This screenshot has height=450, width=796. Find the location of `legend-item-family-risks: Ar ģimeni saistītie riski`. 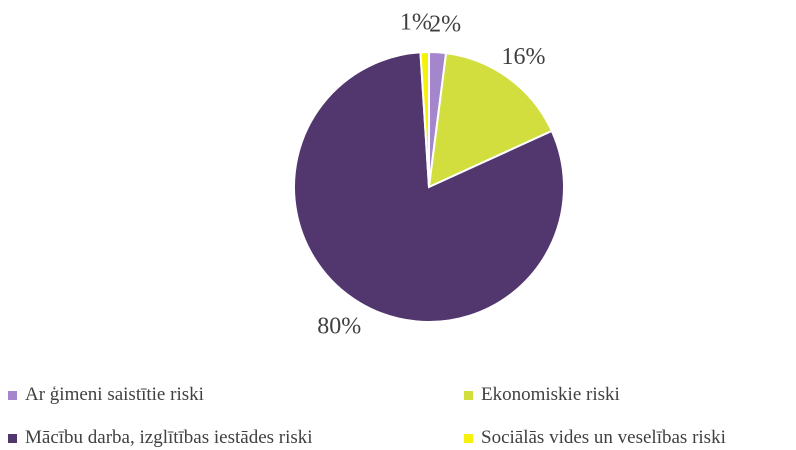

legend-item-family-risks: Ar ģimeni saistītie riski is located at coordinates (106, 395).